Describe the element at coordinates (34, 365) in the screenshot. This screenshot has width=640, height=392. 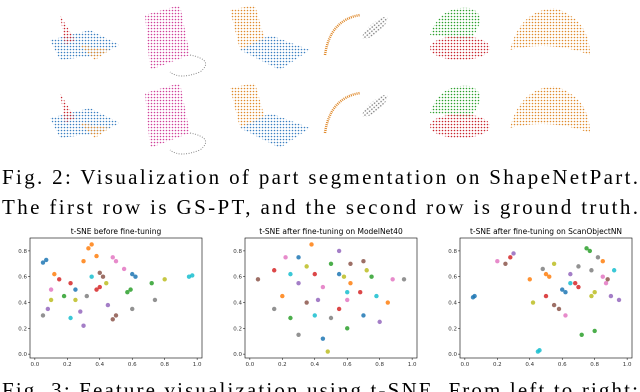
I see `x-tick-label: 0.0` at that location.